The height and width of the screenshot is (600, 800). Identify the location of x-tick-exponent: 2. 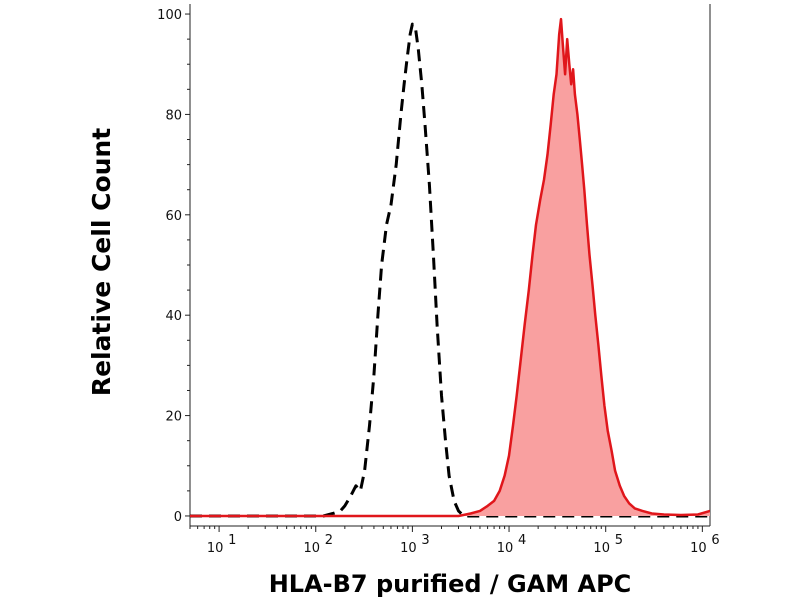
(329, 540).